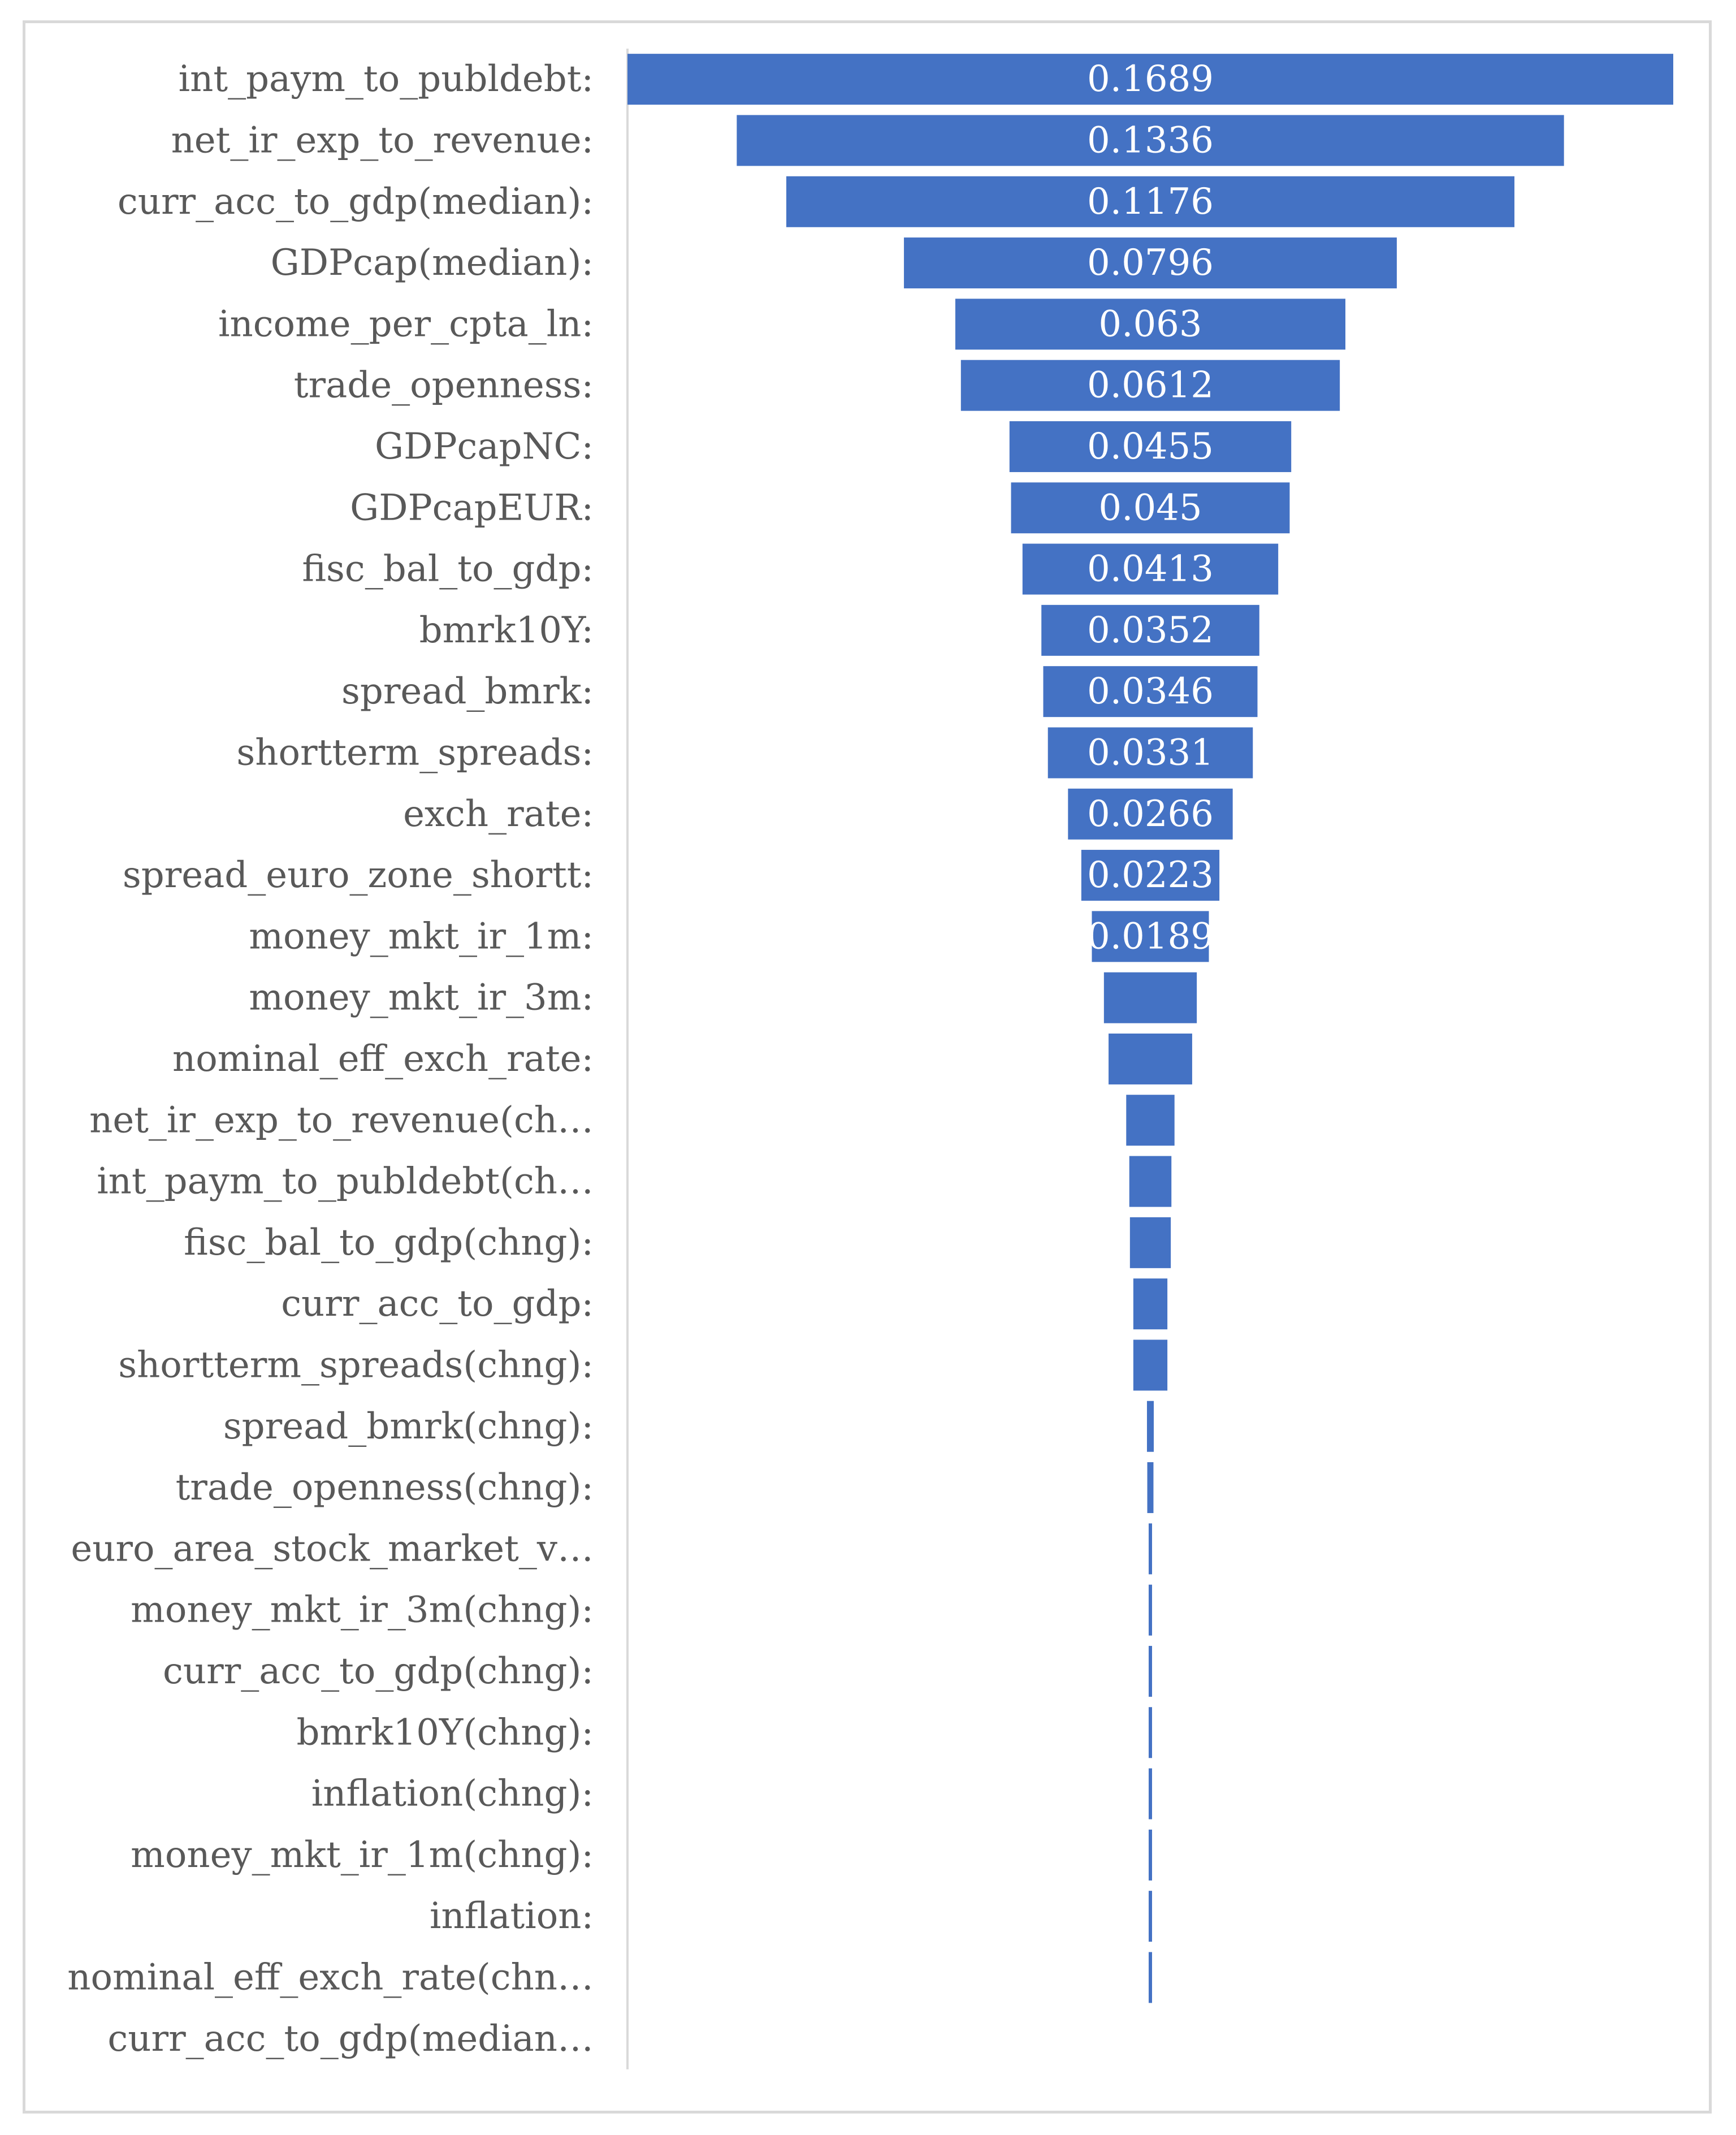 The image size is (1736, 2135). Describe the element at coordinates (415, 752) in the screenshot. I see `category-label: shortterm_spreads:` at that location.